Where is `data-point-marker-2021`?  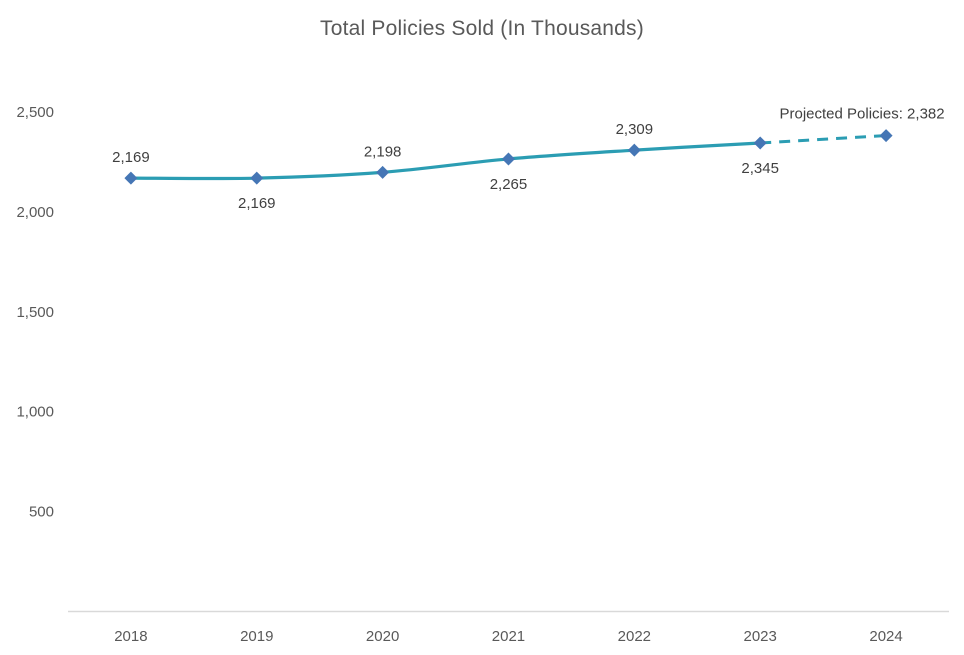 data-point-marker-2021 is located at coordinates (508, 159).